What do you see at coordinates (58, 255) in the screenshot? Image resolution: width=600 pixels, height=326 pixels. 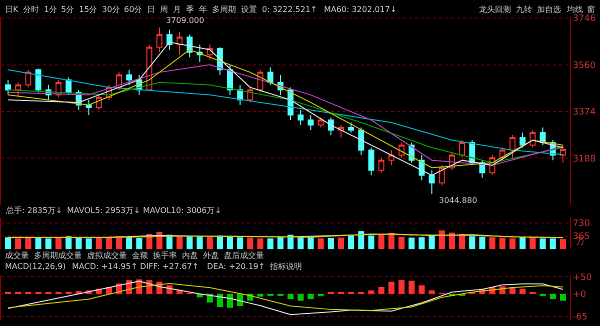 I see `text: 多周期成交量` at bounding box center [58, 255].